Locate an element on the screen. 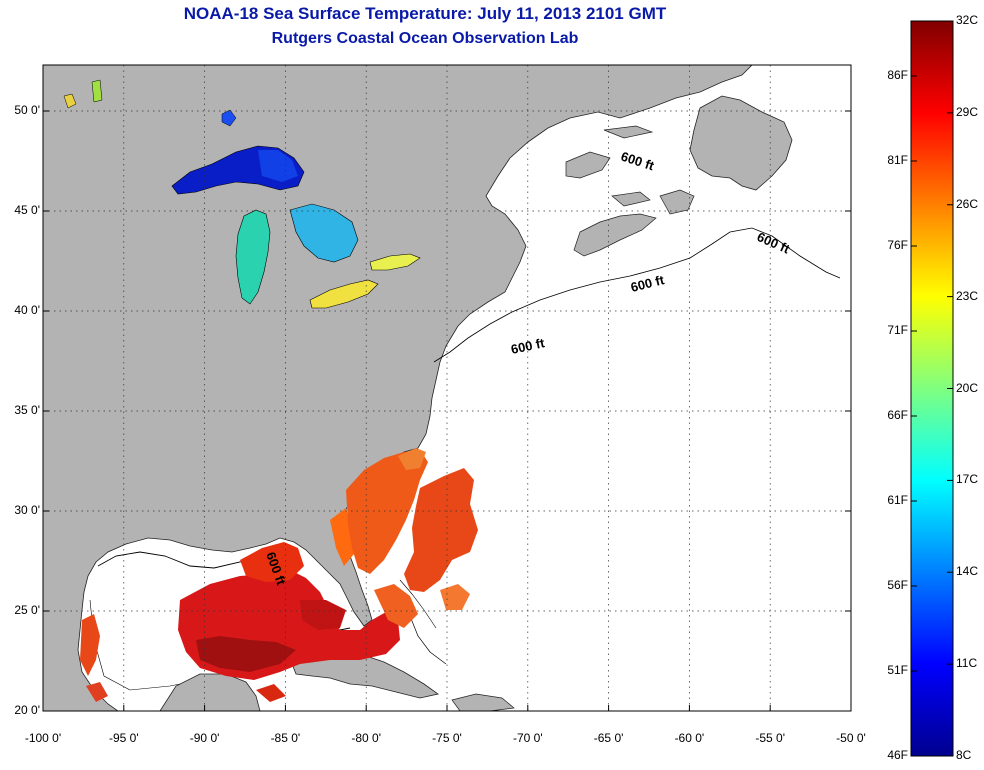 The height and width of the screenshot is (770, 984). lake-huron is located at coordinates (324, 233).